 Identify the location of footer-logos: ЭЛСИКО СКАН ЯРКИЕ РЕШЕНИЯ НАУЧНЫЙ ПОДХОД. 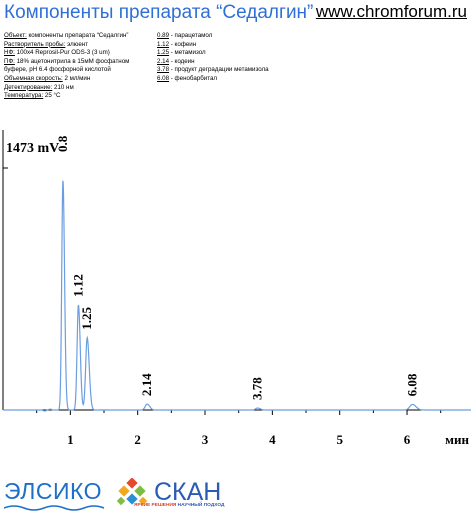
(134, 495).